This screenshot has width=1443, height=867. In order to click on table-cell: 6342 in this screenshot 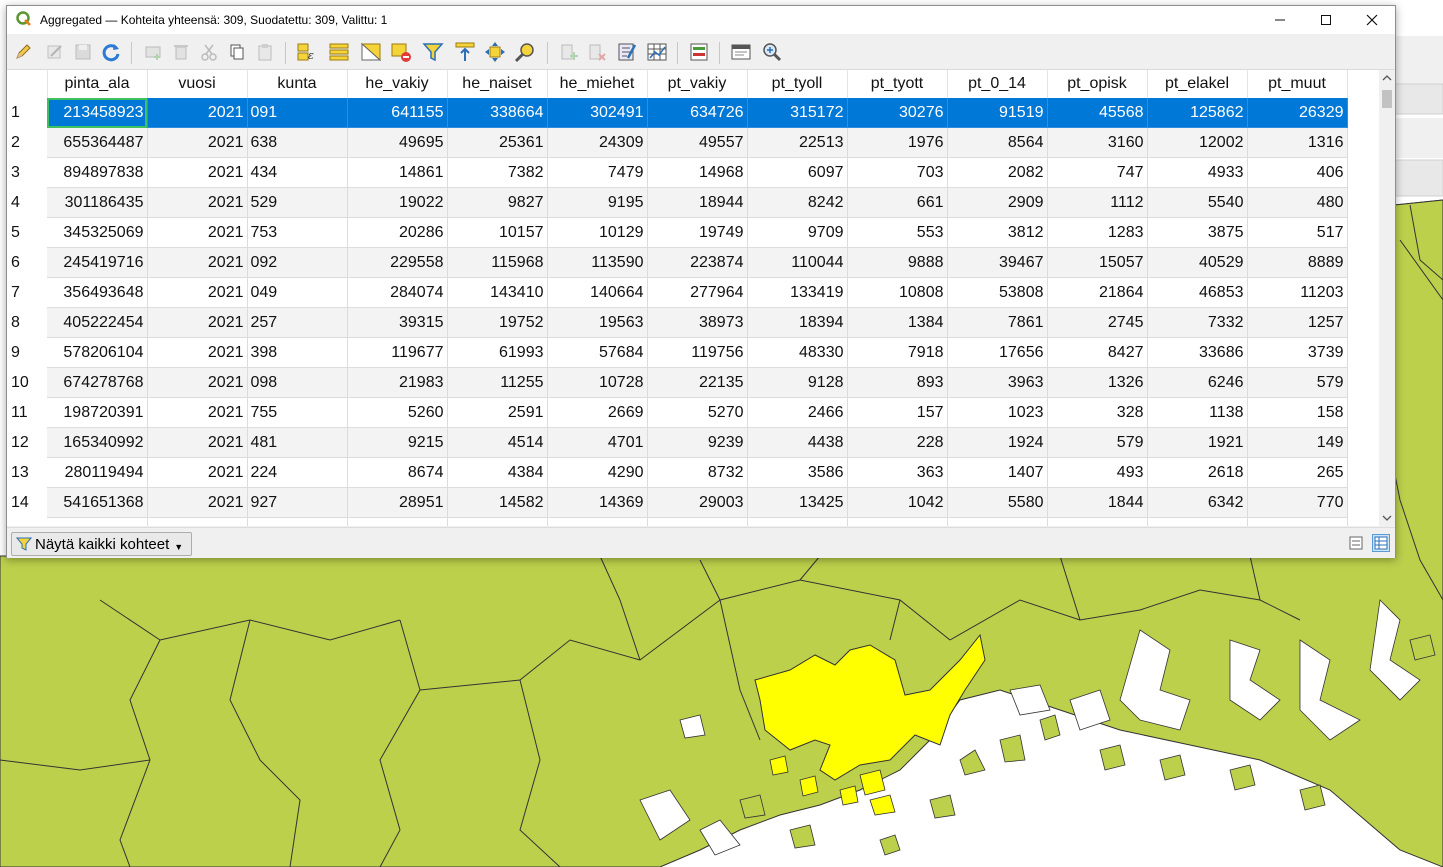, I will do `click(1197, 502)`.